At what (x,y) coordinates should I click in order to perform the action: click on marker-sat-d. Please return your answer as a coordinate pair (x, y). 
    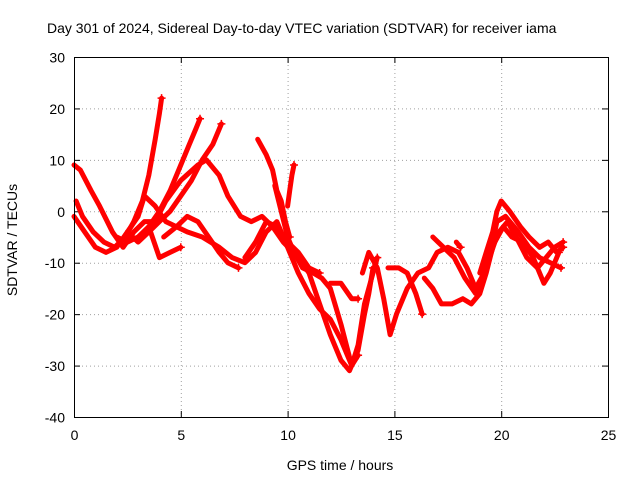
    Looking at the image, I should click on (200, 118).